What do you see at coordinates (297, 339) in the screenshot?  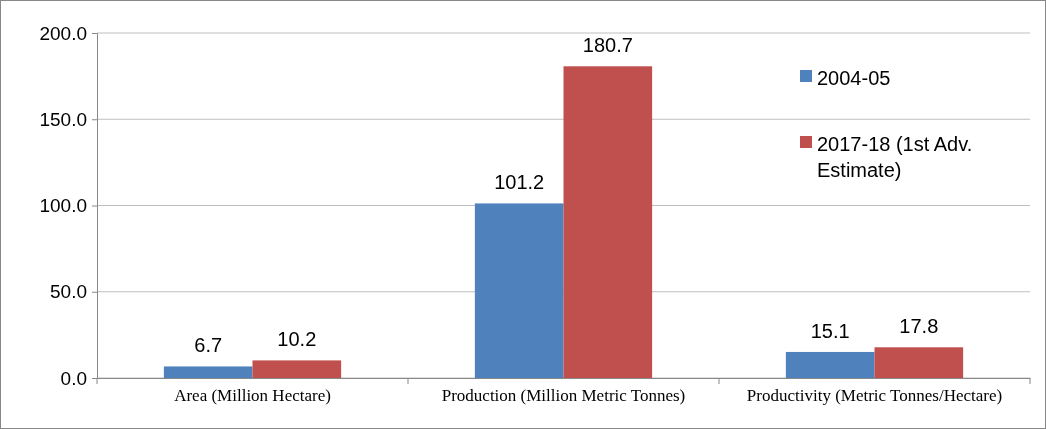 I see `data-label: 10.2` at bounding box center [297, 339].